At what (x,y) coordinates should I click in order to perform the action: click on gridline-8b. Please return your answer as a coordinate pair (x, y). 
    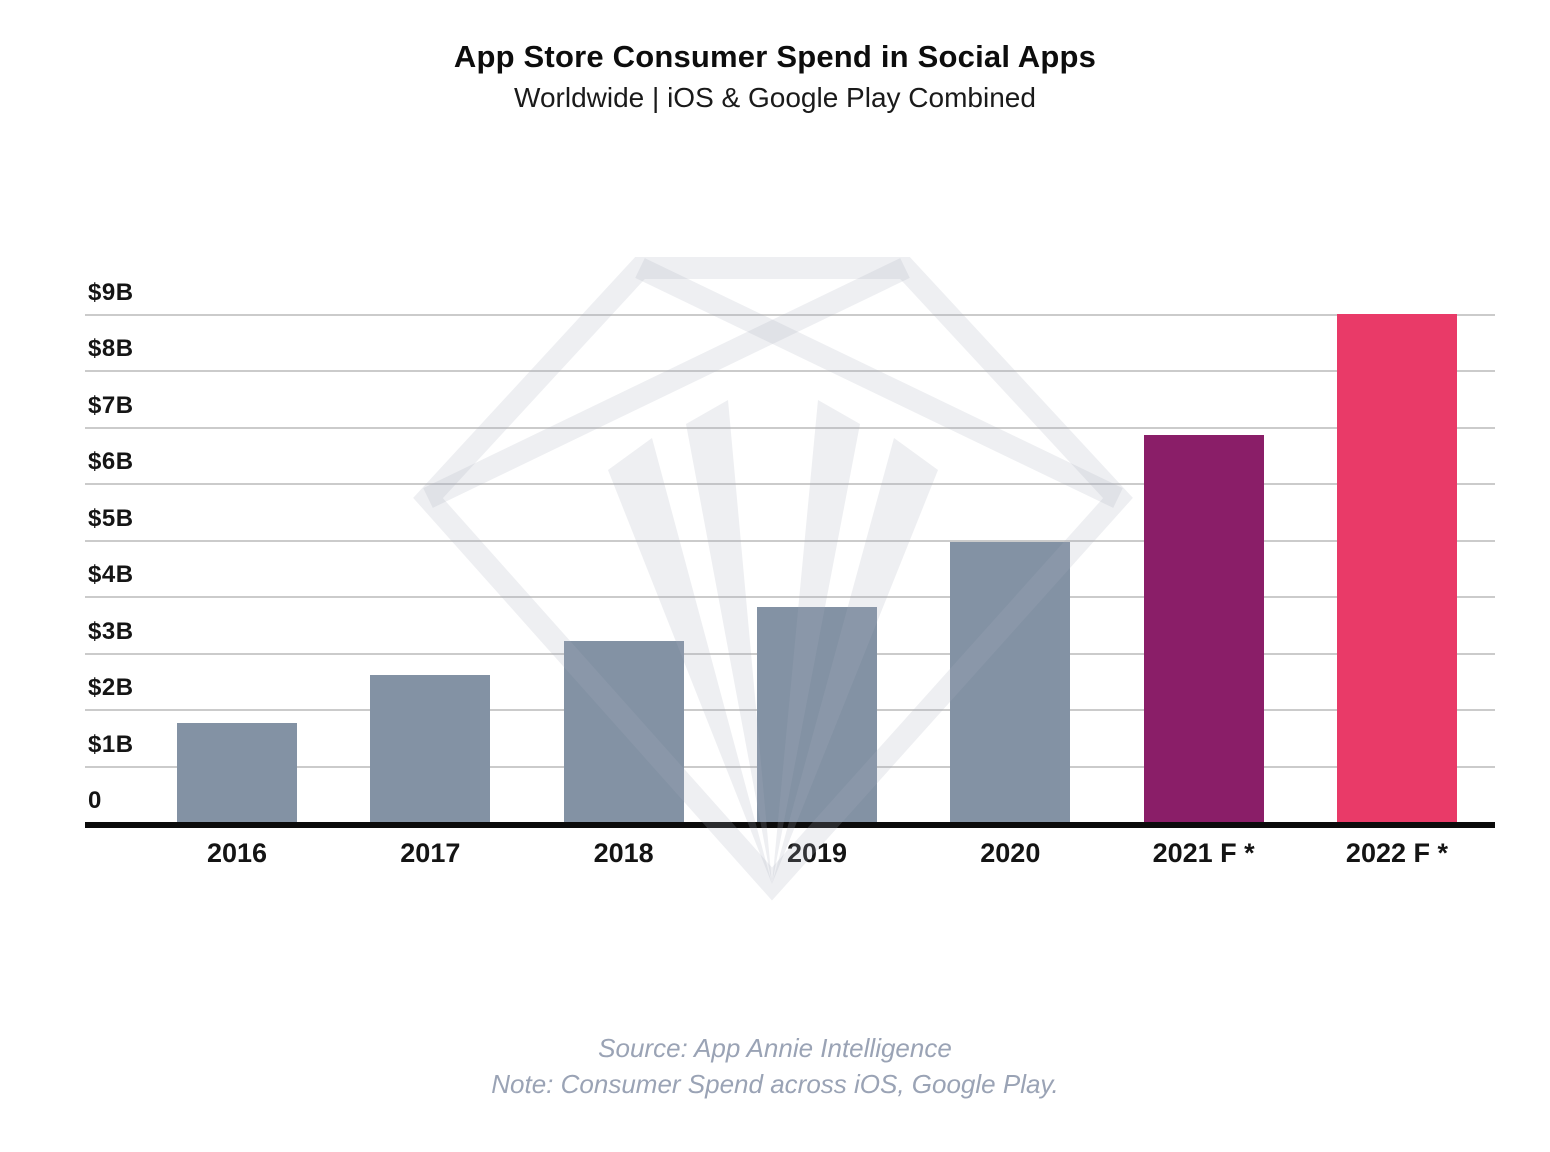
    Looking at the image, I should click on (790, 371).